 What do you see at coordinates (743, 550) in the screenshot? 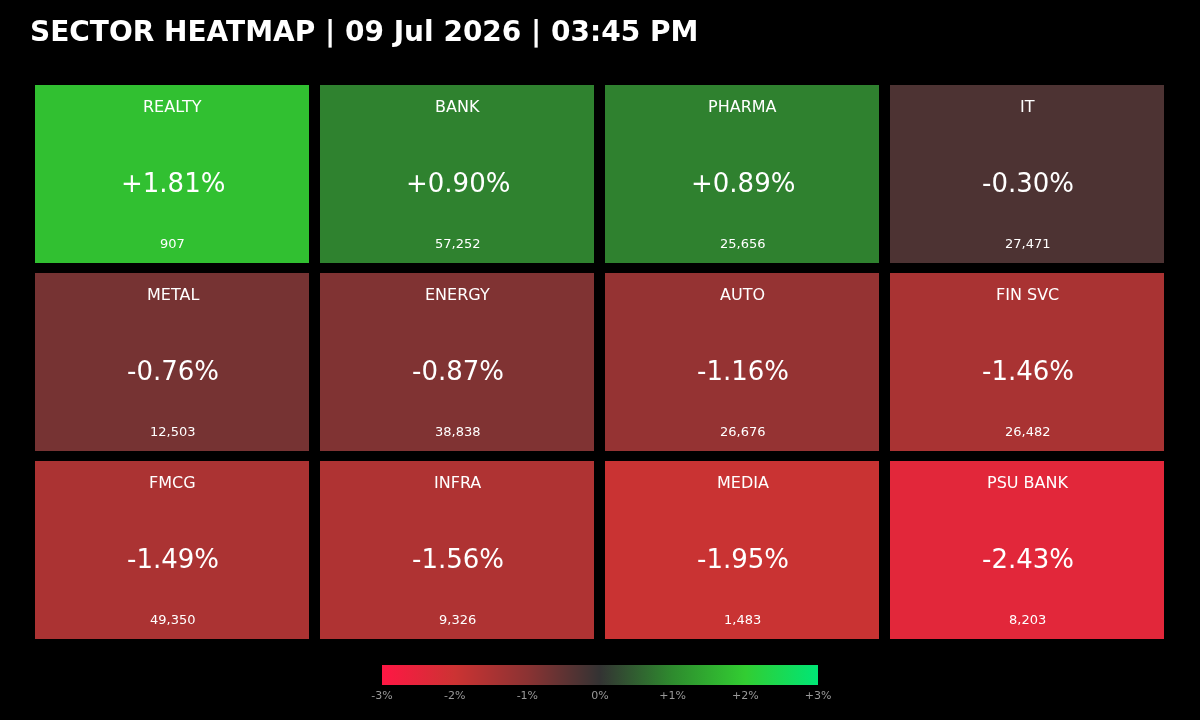
I see `text: MEDIA -1.95% 1,483` at bounding box center [743, 550].